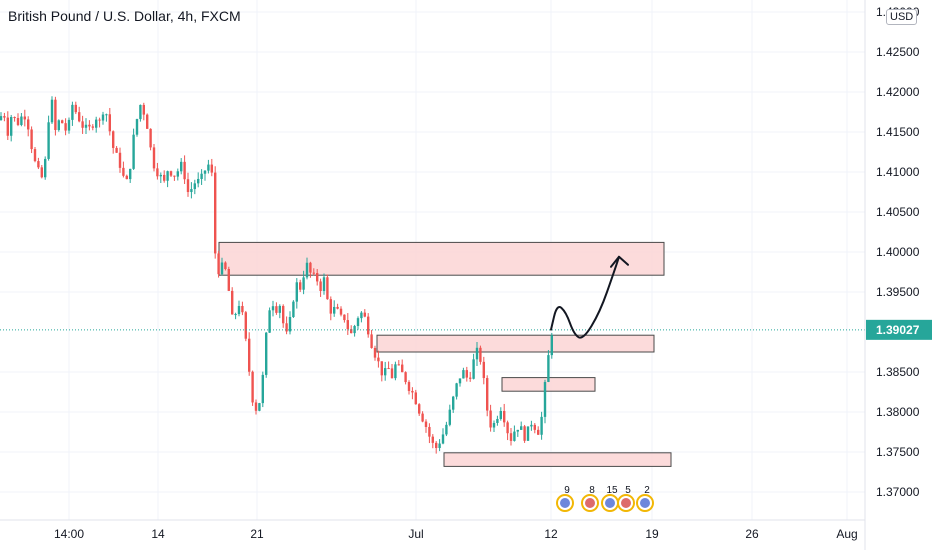 Image resolution: width=932 pixels, height=550 pixels. Describe the element at coordinates (592, 490) in the screenshot. I see `event-count: 8` at that location.